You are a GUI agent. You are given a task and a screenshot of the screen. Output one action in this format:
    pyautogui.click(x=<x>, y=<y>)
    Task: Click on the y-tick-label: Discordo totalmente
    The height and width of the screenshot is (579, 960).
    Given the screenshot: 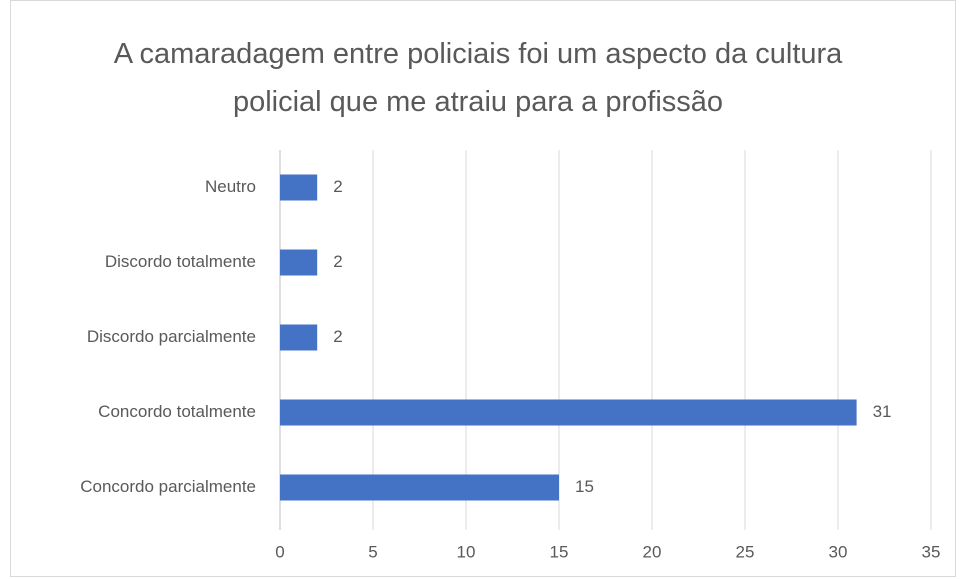 What is the action you would take?
    pyautogui.click(x=180, y=261)
    